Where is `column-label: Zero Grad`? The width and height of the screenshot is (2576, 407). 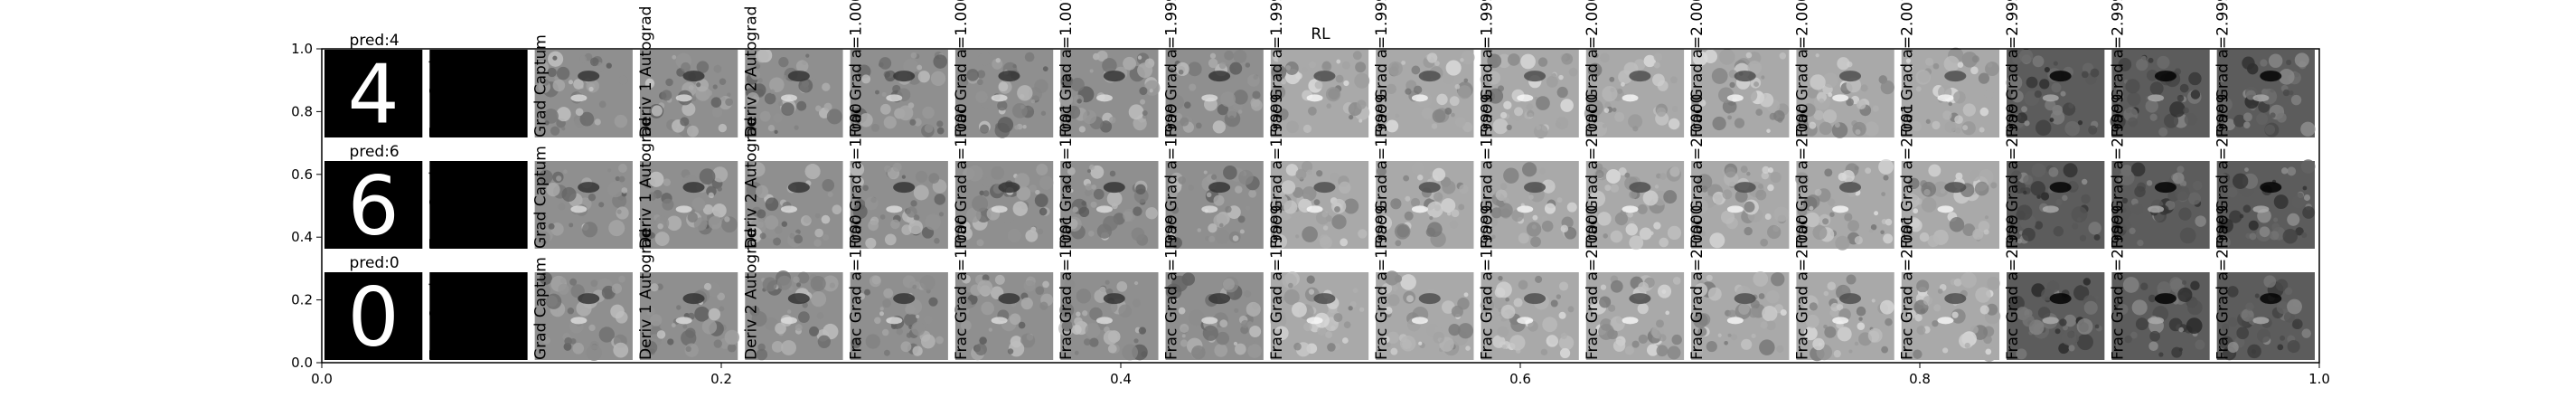 column-label: Zero Grad is located at coordinates (436, 210).